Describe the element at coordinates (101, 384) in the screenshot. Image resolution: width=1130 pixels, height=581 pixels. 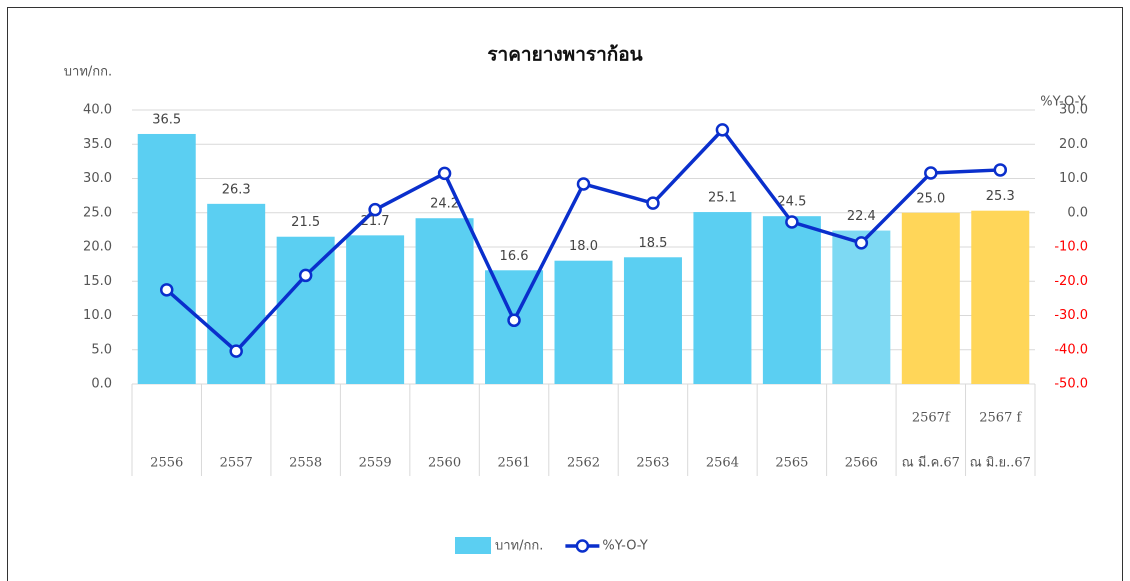
I see `y-tick-label: 0.0` at that location.